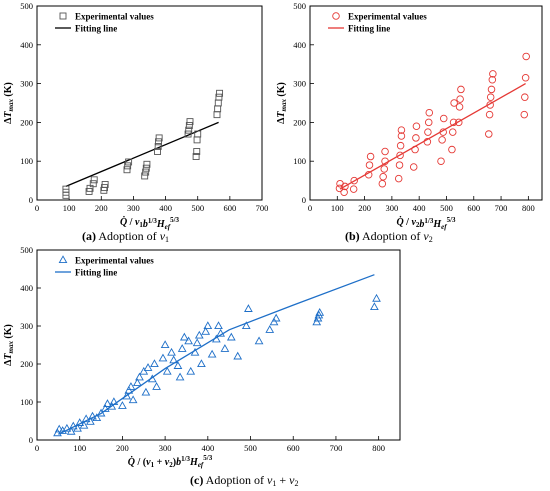 This screenshot has height=491, width=550. I want to click on y-tick-label: 0, so click(31, 440).